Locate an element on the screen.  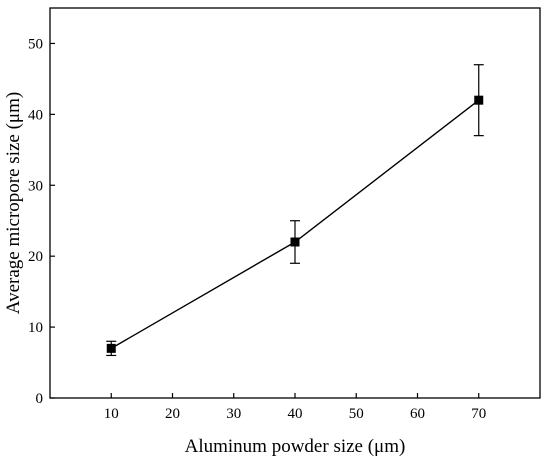
y-axis-title: Average micropore size (μm) is located at coordinates (13, 203).